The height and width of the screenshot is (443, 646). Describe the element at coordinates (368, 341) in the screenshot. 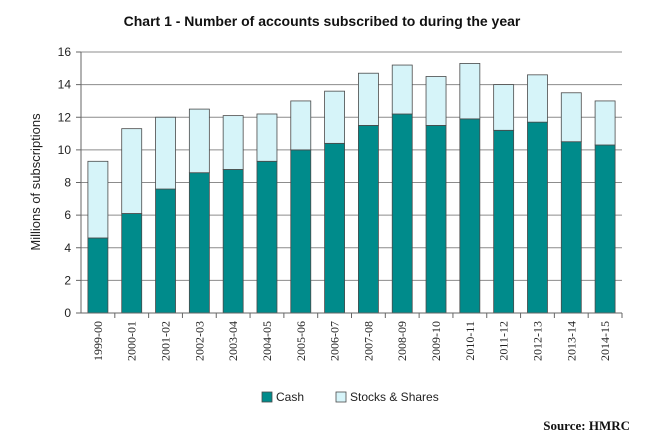

I see `x-tick-label: 2007-08` at that location.